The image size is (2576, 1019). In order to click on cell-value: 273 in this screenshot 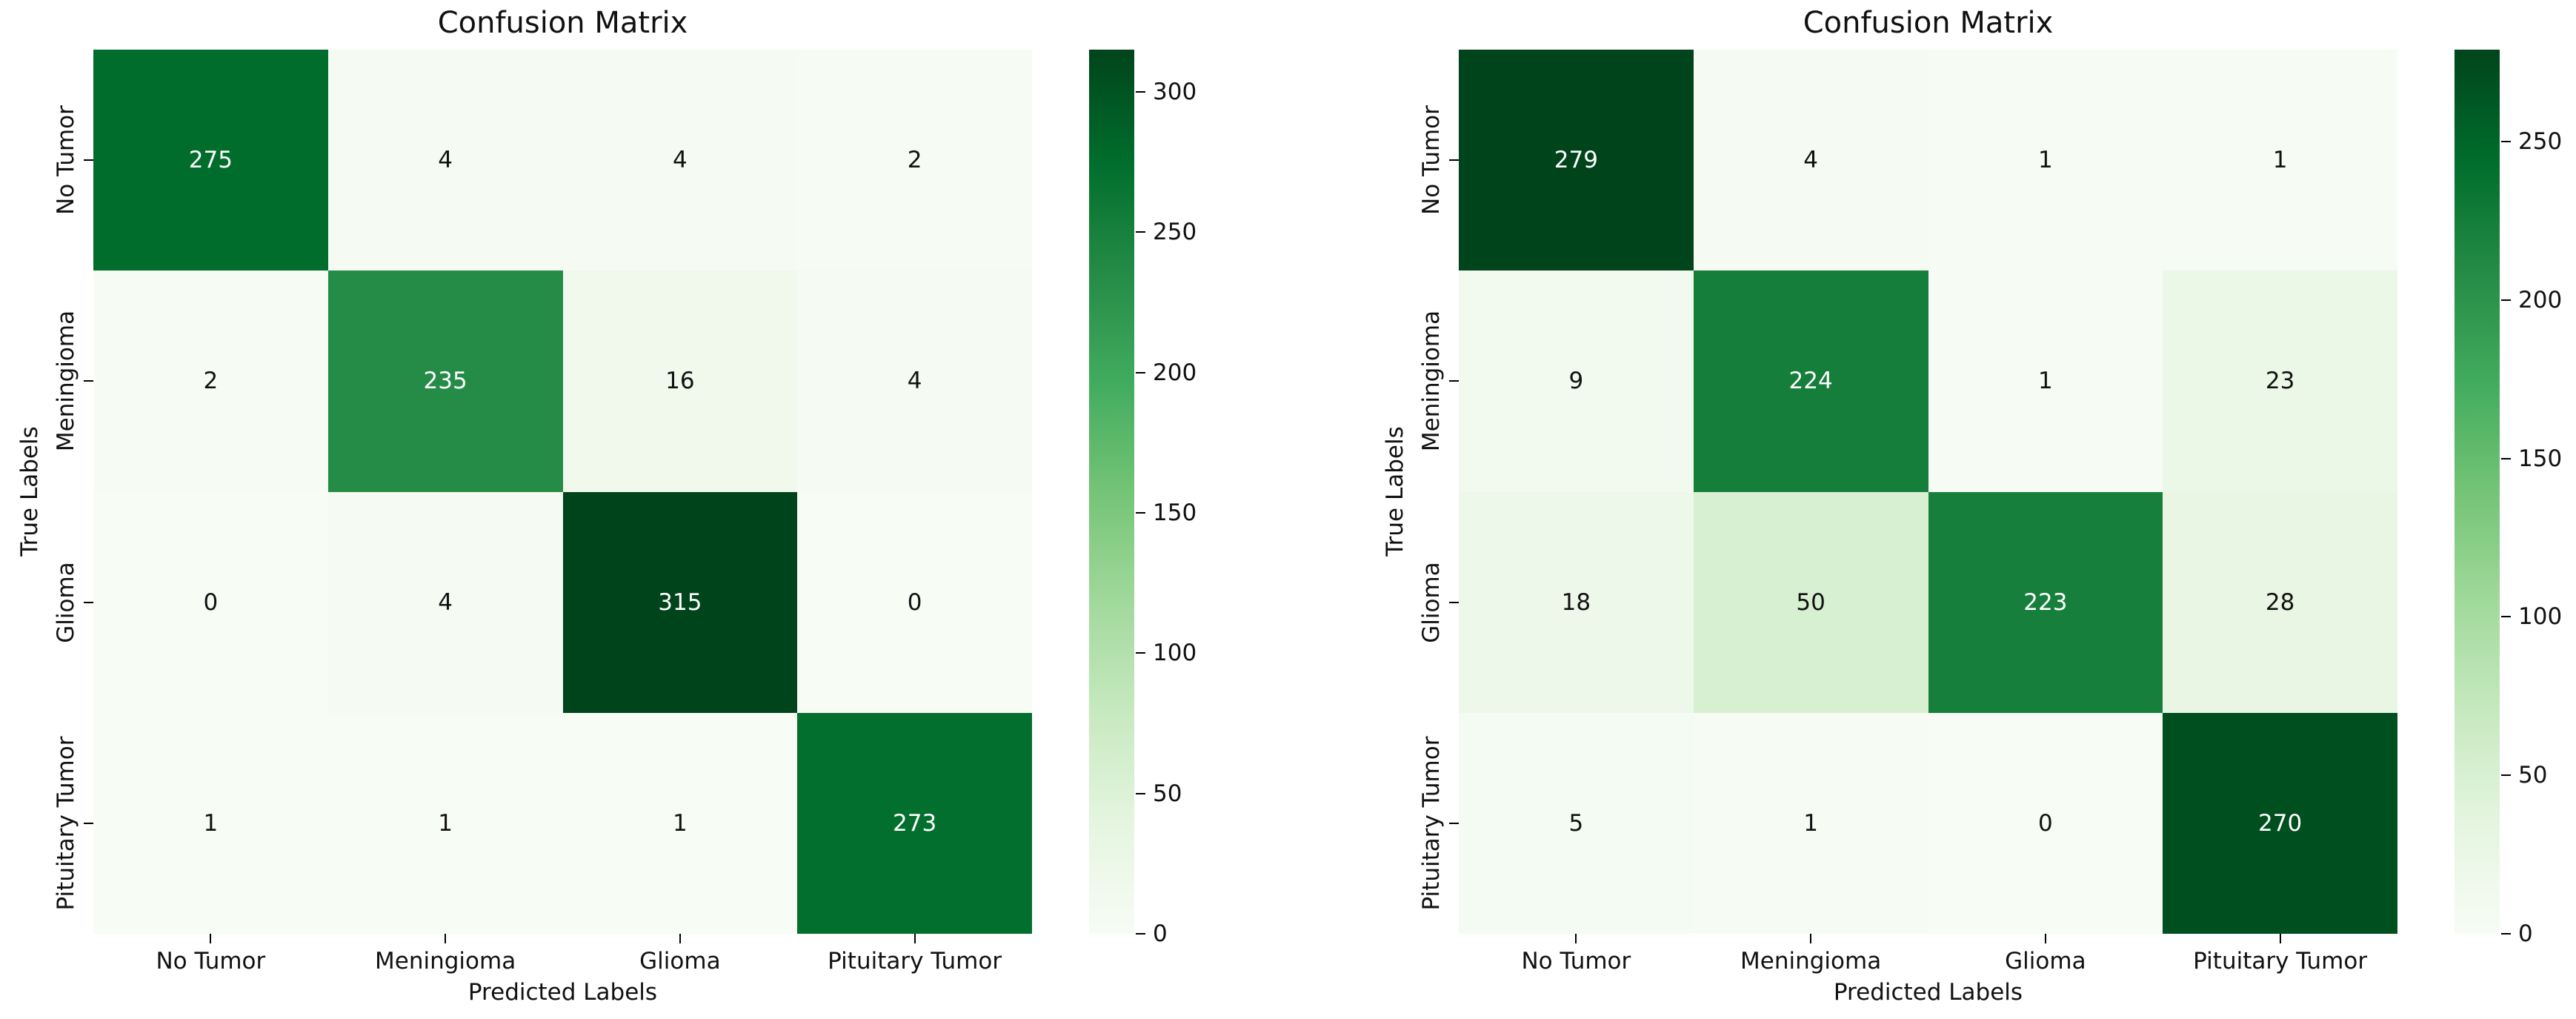, I will do `click(915, 823)`.